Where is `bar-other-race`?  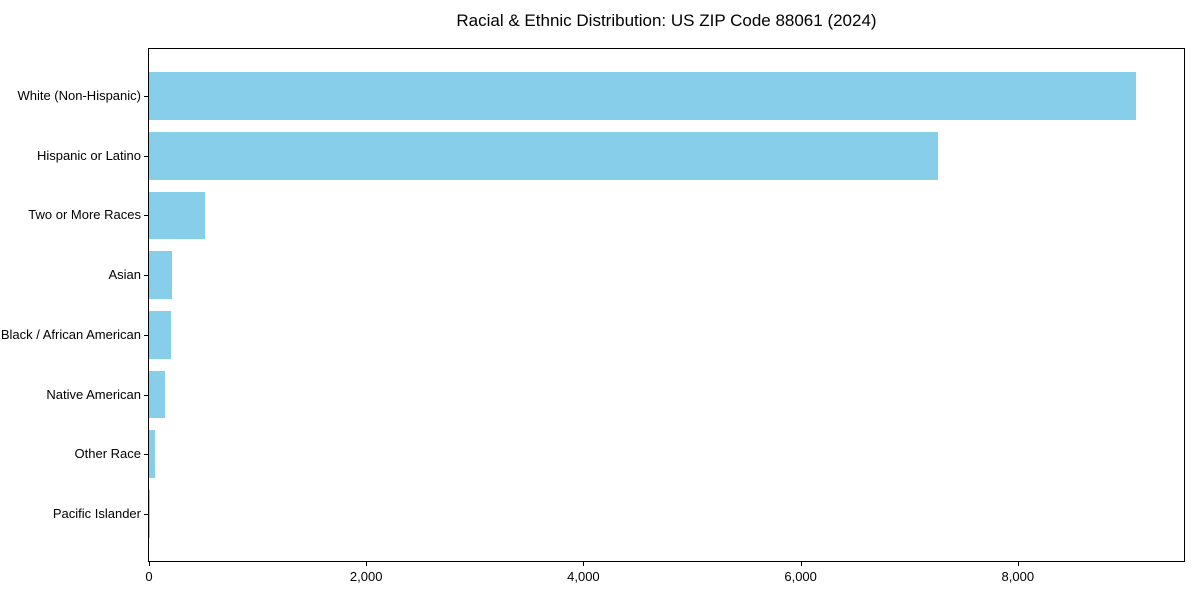
bar-other-race is located at coordinates (152, 454).